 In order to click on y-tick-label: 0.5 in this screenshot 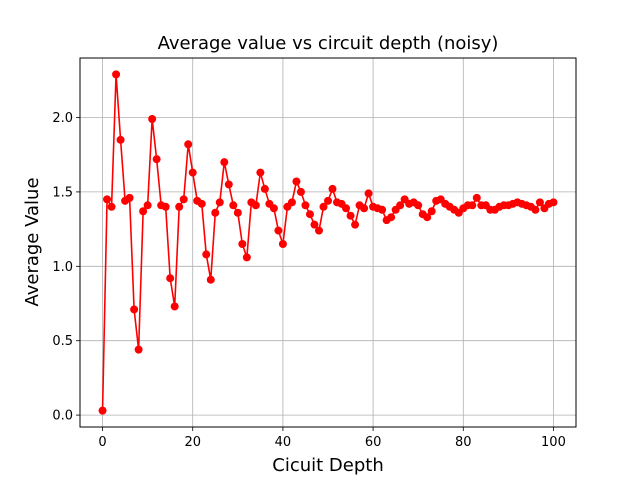, I will do `click(62, 341)`.